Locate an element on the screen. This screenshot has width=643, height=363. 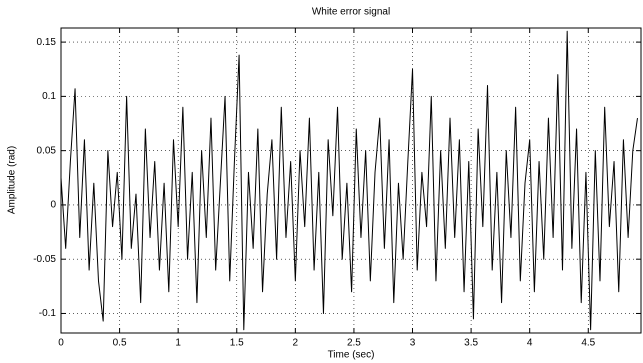
y-tick-label: -0.1 is located at coordinates (48, 313).